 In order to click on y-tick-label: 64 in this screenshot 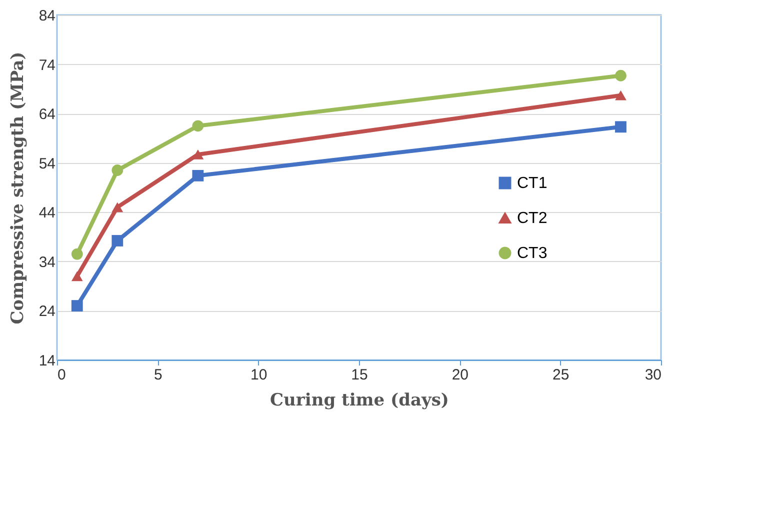, I will do `click(47, 115)`.